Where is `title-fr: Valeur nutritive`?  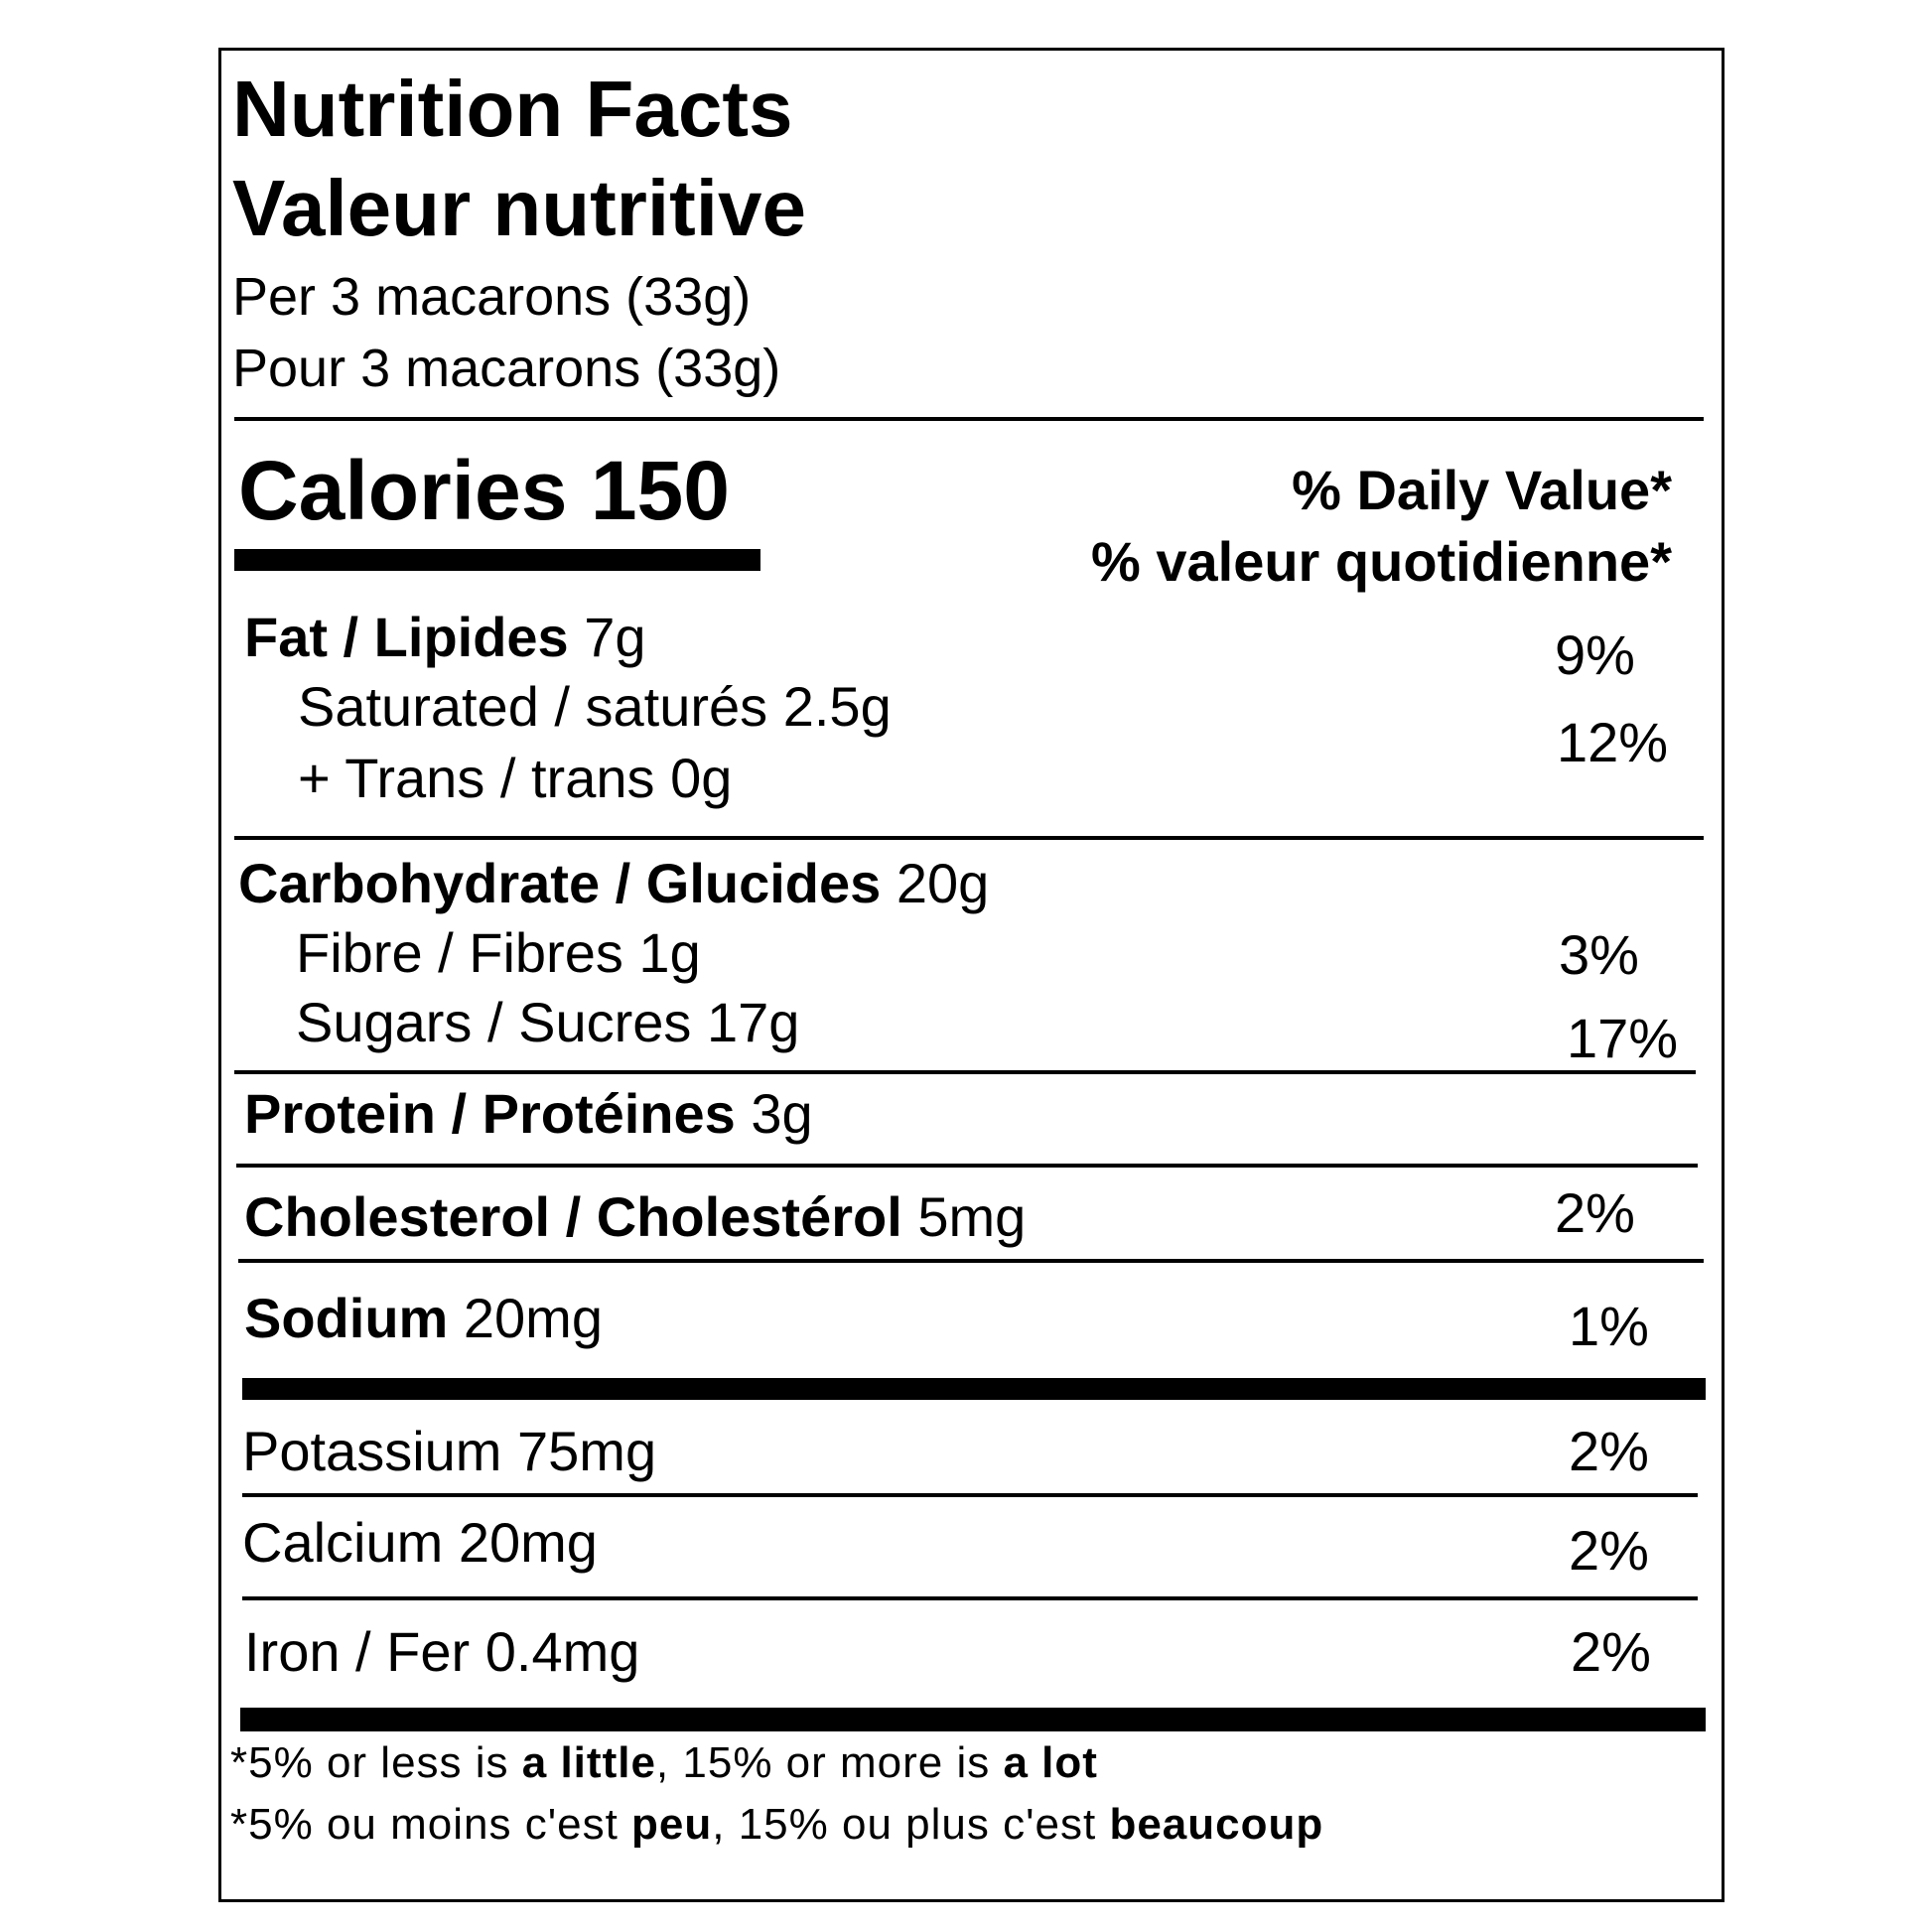 title-fr: Valeur nutritive is located at coordinates (519, 208).